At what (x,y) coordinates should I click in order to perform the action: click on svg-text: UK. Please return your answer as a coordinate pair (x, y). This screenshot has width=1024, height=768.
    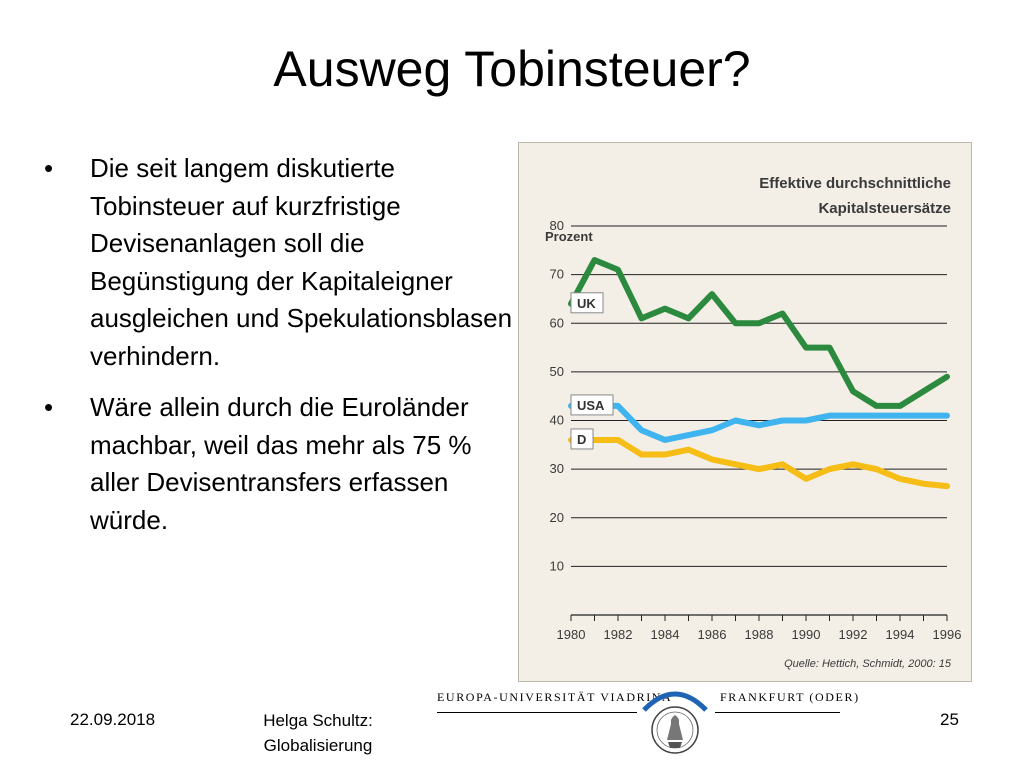
    Looking at the image, I should click on (586, 303).